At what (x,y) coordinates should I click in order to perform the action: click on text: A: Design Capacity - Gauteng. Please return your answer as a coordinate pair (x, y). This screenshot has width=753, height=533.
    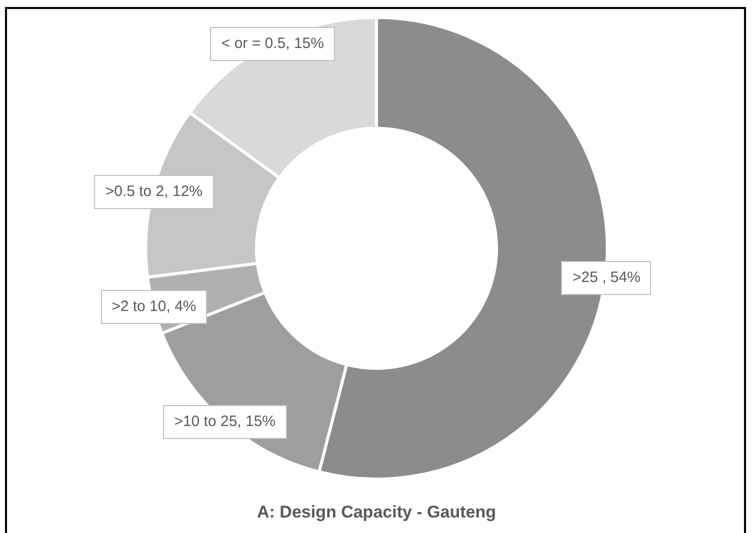
    Looking at the image, I should click on (376, 512).